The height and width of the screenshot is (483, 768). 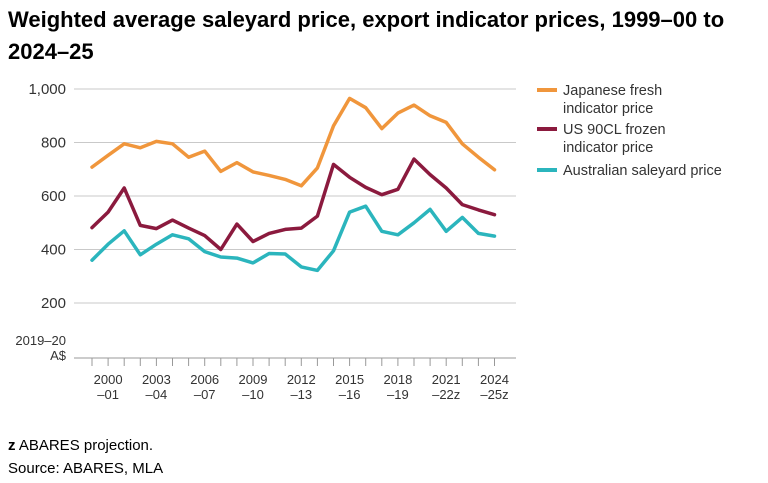 What do you see at coordinates (614, 130) in the screenshot?
I see `legend-label: US 90CL frozen` at bounding box center [614, 130].